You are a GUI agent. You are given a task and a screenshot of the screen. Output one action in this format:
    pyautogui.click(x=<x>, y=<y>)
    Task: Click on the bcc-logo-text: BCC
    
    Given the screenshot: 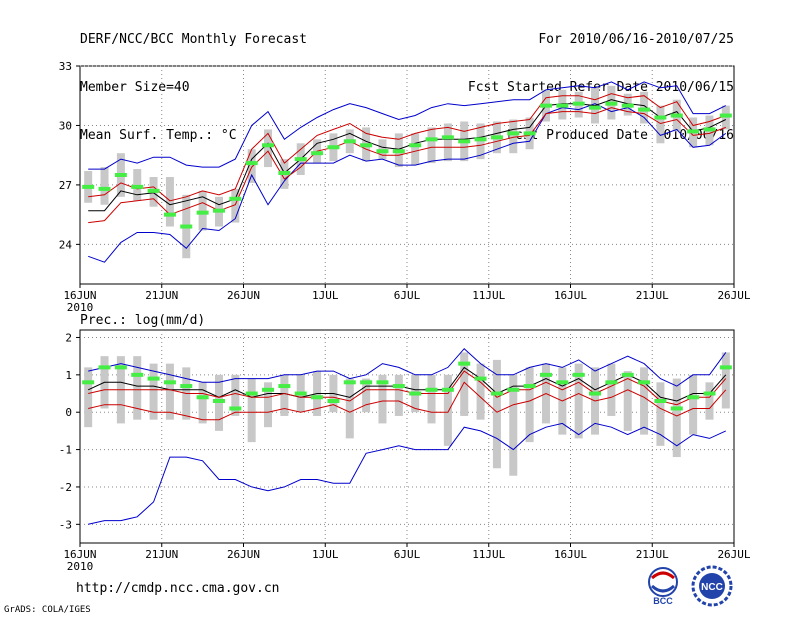 What is the action you would take?
    pyautogui.click(x=663, y=601)
    